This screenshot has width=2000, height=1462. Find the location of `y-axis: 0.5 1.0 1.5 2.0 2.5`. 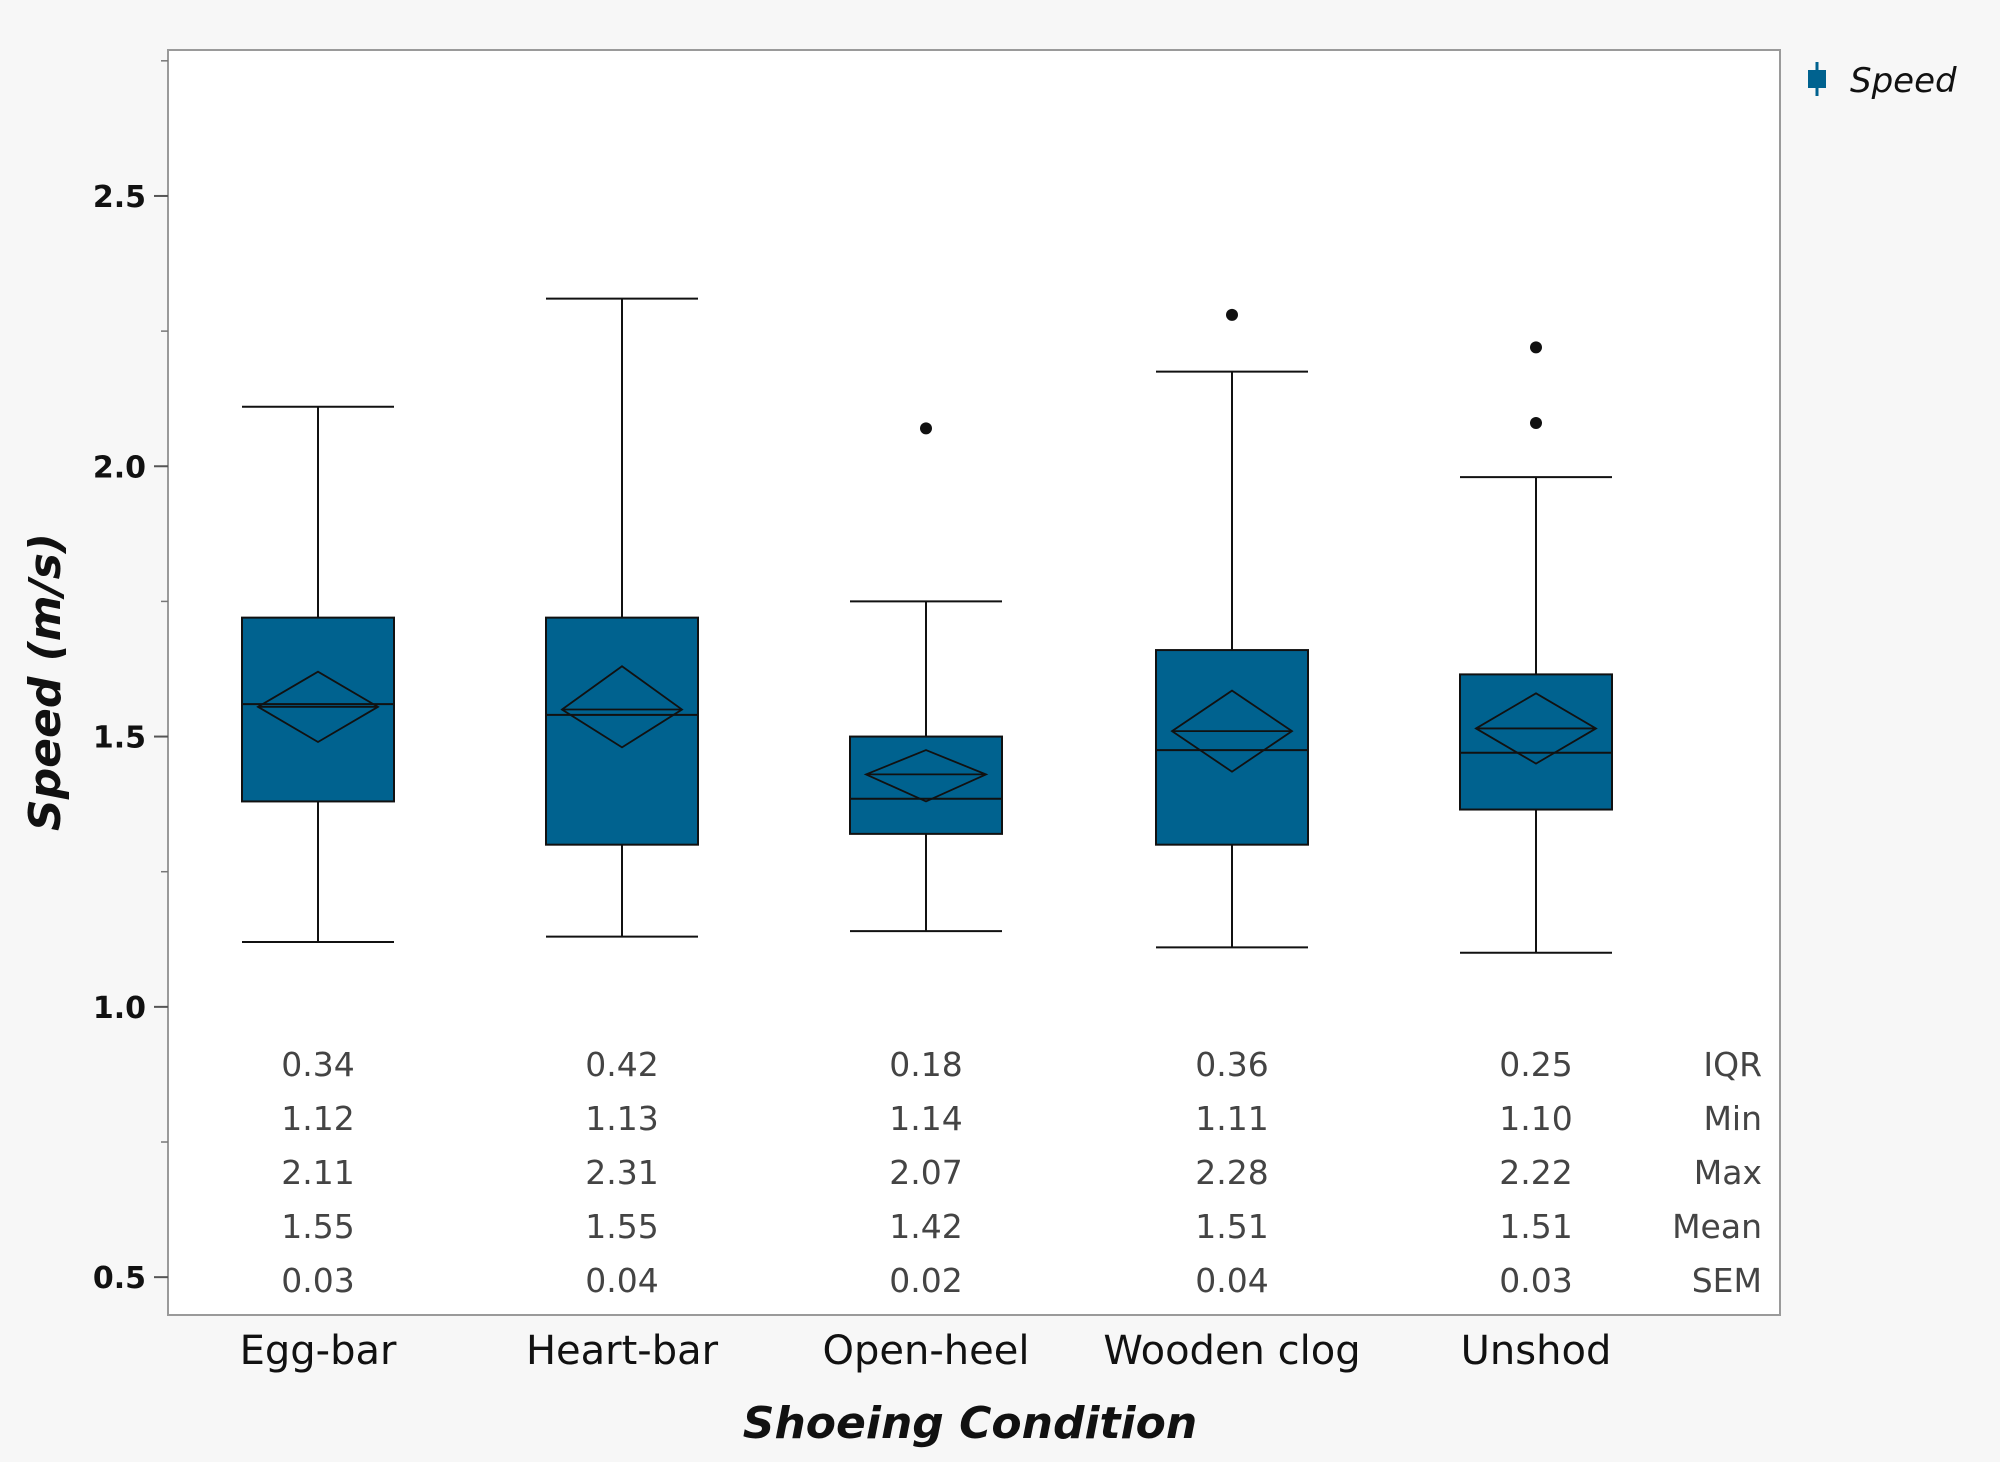

y-axis: 0.5 1.0 1.5 2.0 2.5 is located at coordinates (130, 678).